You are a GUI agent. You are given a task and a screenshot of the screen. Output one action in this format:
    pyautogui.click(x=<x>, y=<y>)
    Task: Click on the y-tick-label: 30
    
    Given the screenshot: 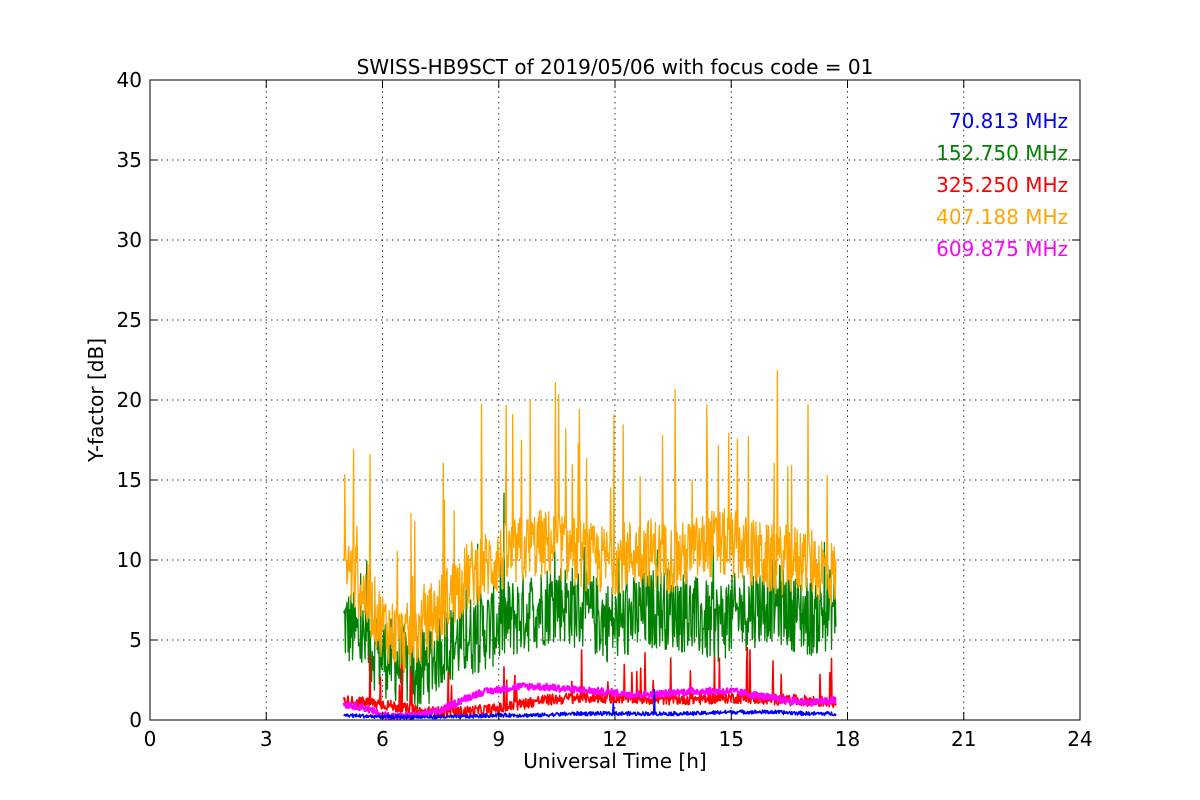 What is the action you would take?
    pyautogui.click(x=129, y=240)
    